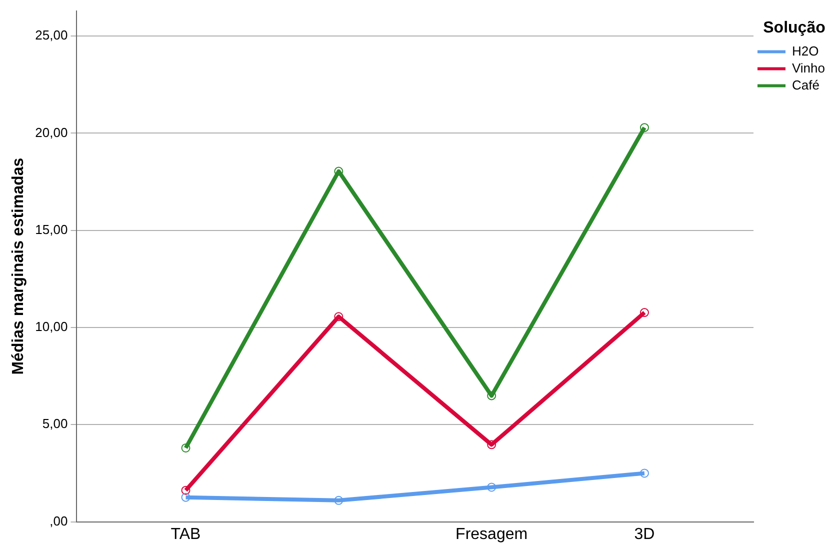 The height and width of the screenshot is (552, 835). Describe the element at coordinates (794, 27) in the screenshot. I see `legend-title: Solução` at that location.